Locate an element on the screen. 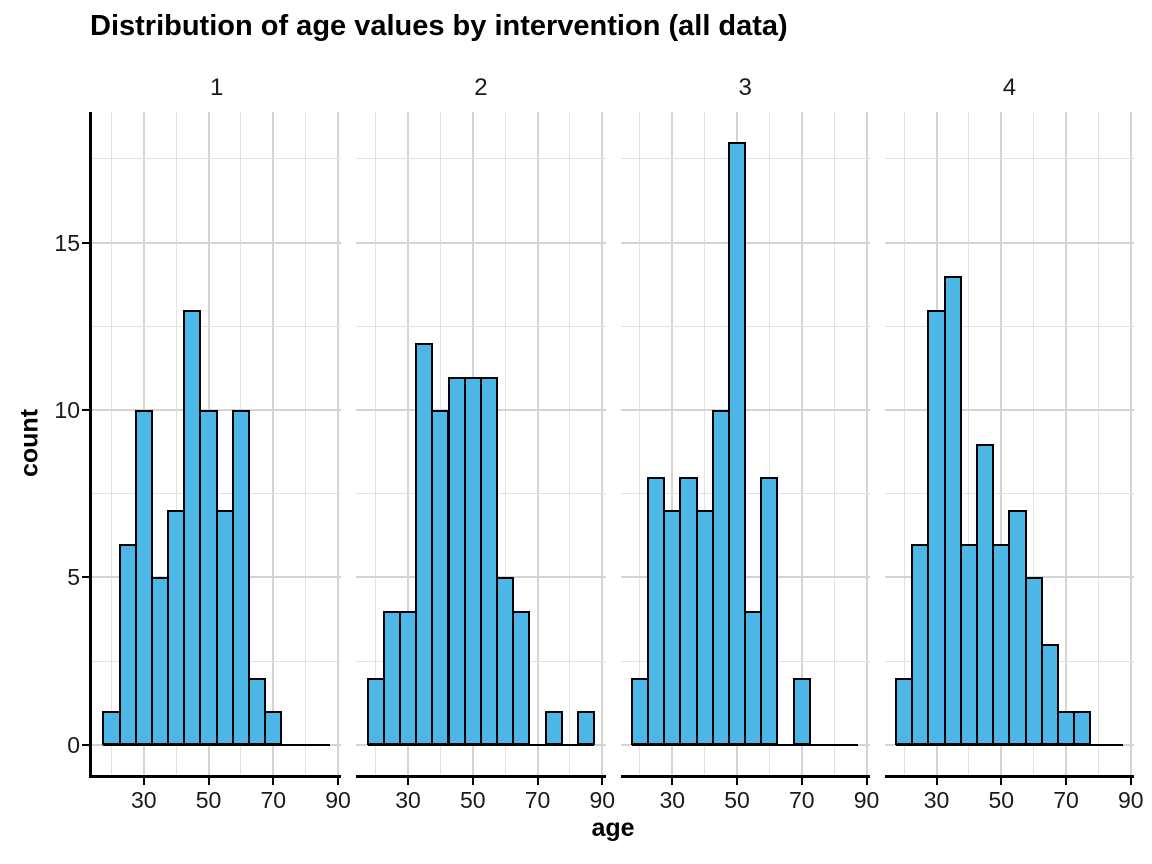  facet-strip-label: 4 is located at coordinates (1009, 87).